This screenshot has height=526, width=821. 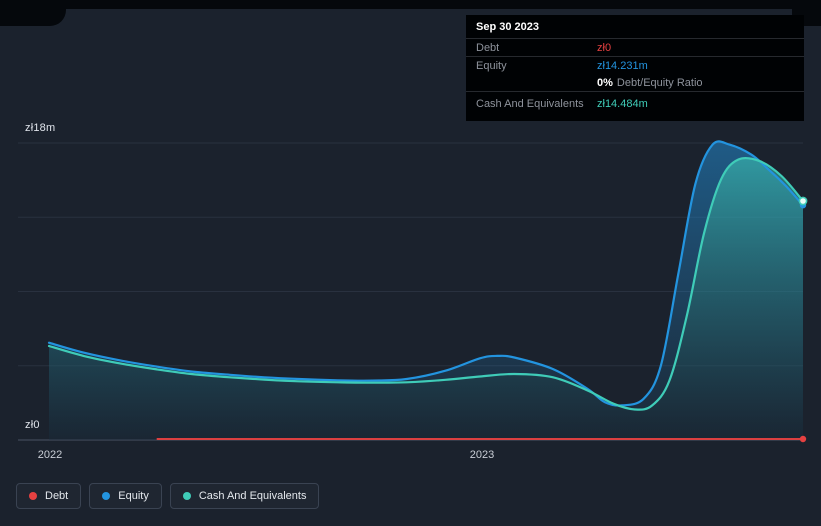 What do you see at coordinates (488, 47) in the screenshot?
I see `tooltip-debt-label: Debt` at bounding box center [488, 47].